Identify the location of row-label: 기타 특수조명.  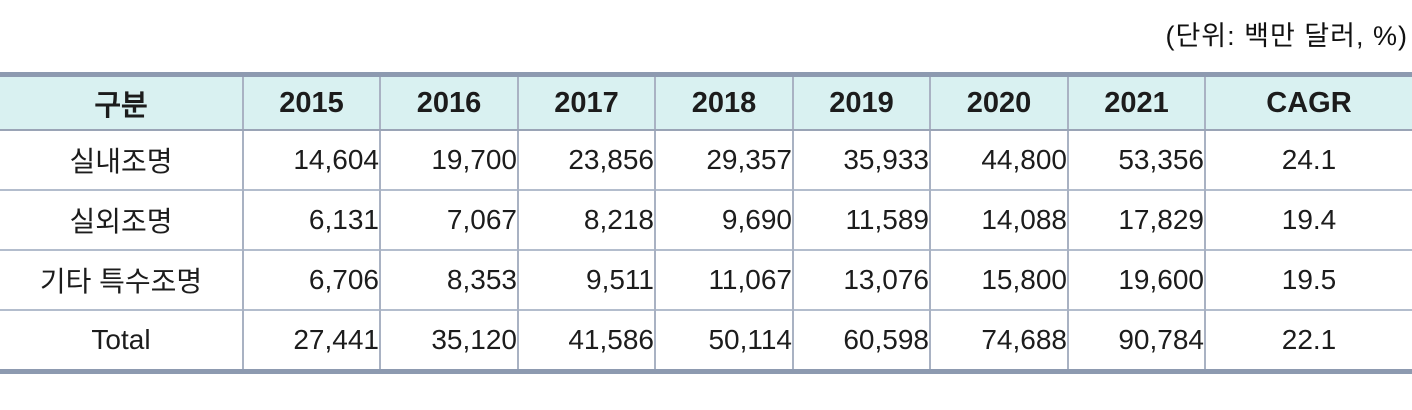
(121, 279).